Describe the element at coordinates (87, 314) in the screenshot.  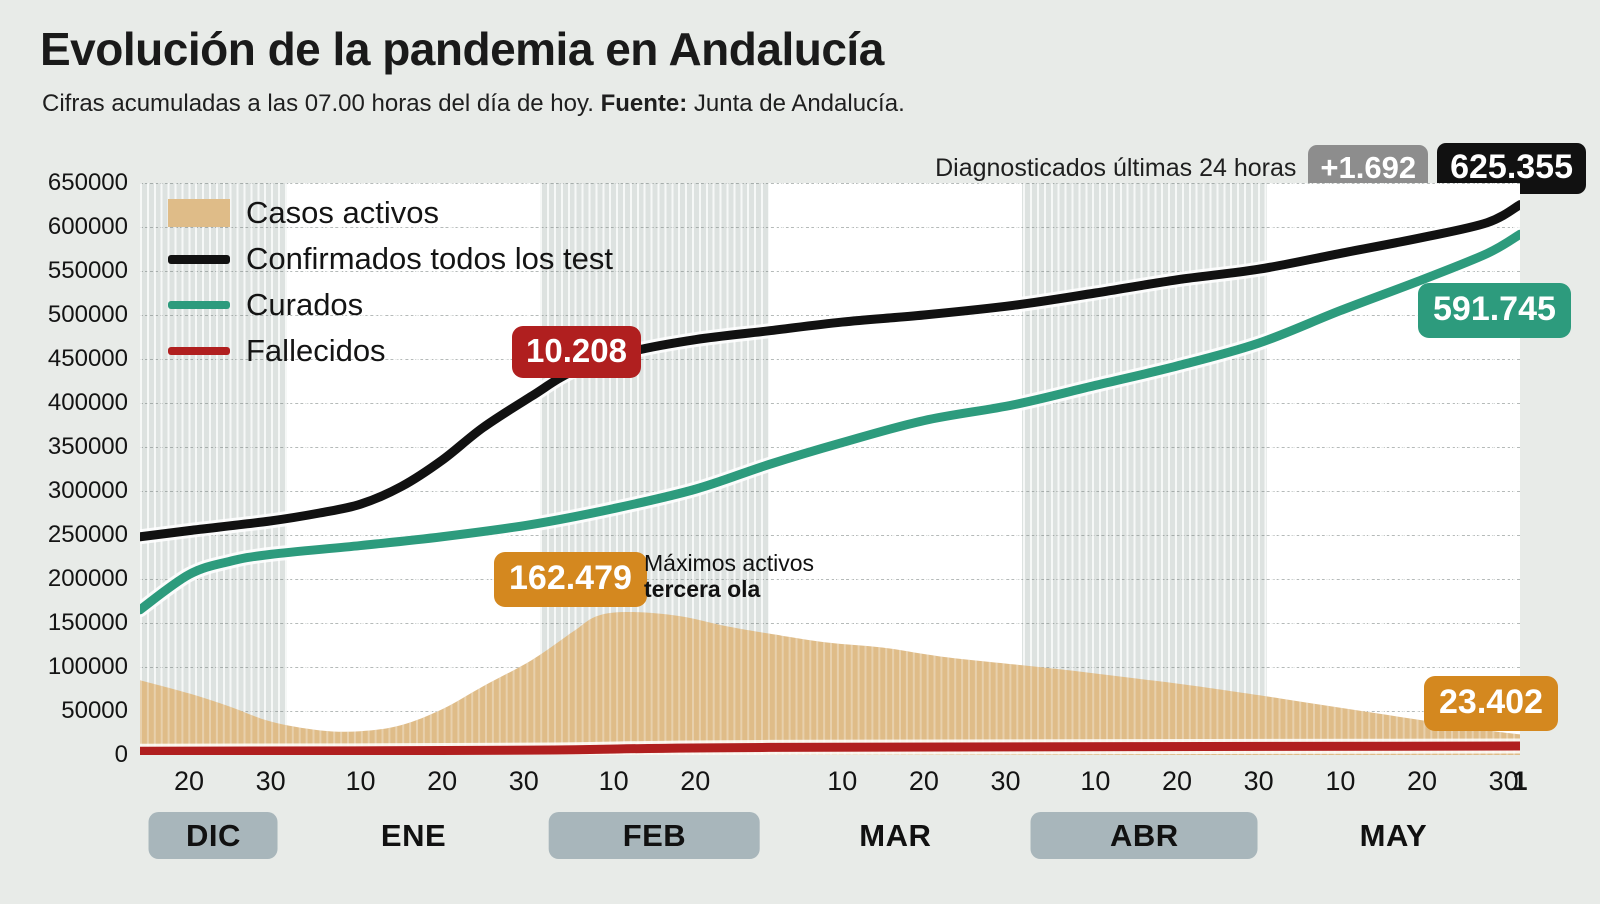
I see `y-tick-label-500000: 500000` at that location.